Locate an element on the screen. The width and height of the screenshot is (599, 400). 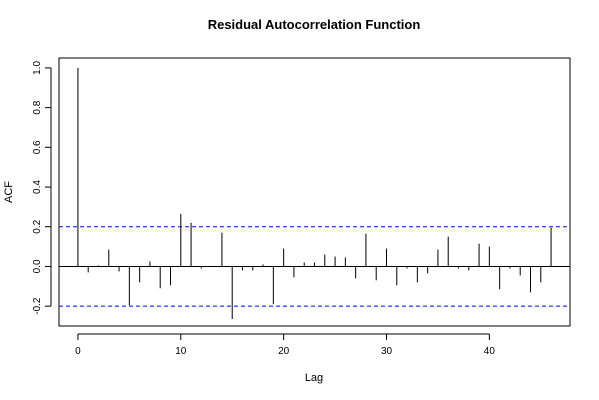
y-tick-label: 0.2 is located at coordinates (37, 226).